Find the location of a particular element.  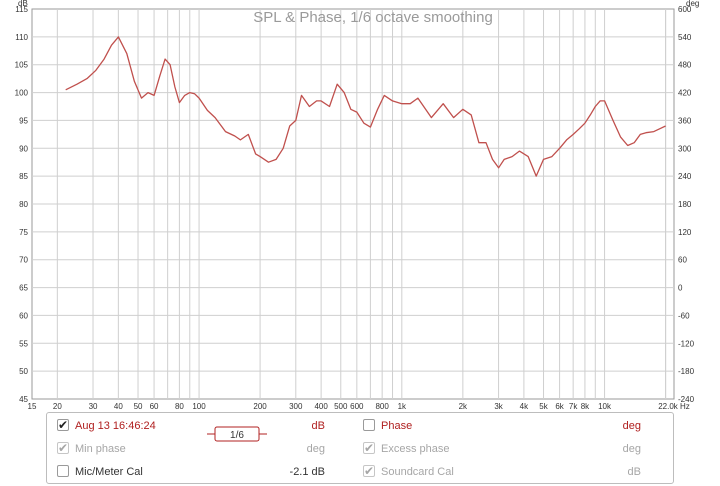

y-right-tick-label: 0 is located at coordinates (680, 288).